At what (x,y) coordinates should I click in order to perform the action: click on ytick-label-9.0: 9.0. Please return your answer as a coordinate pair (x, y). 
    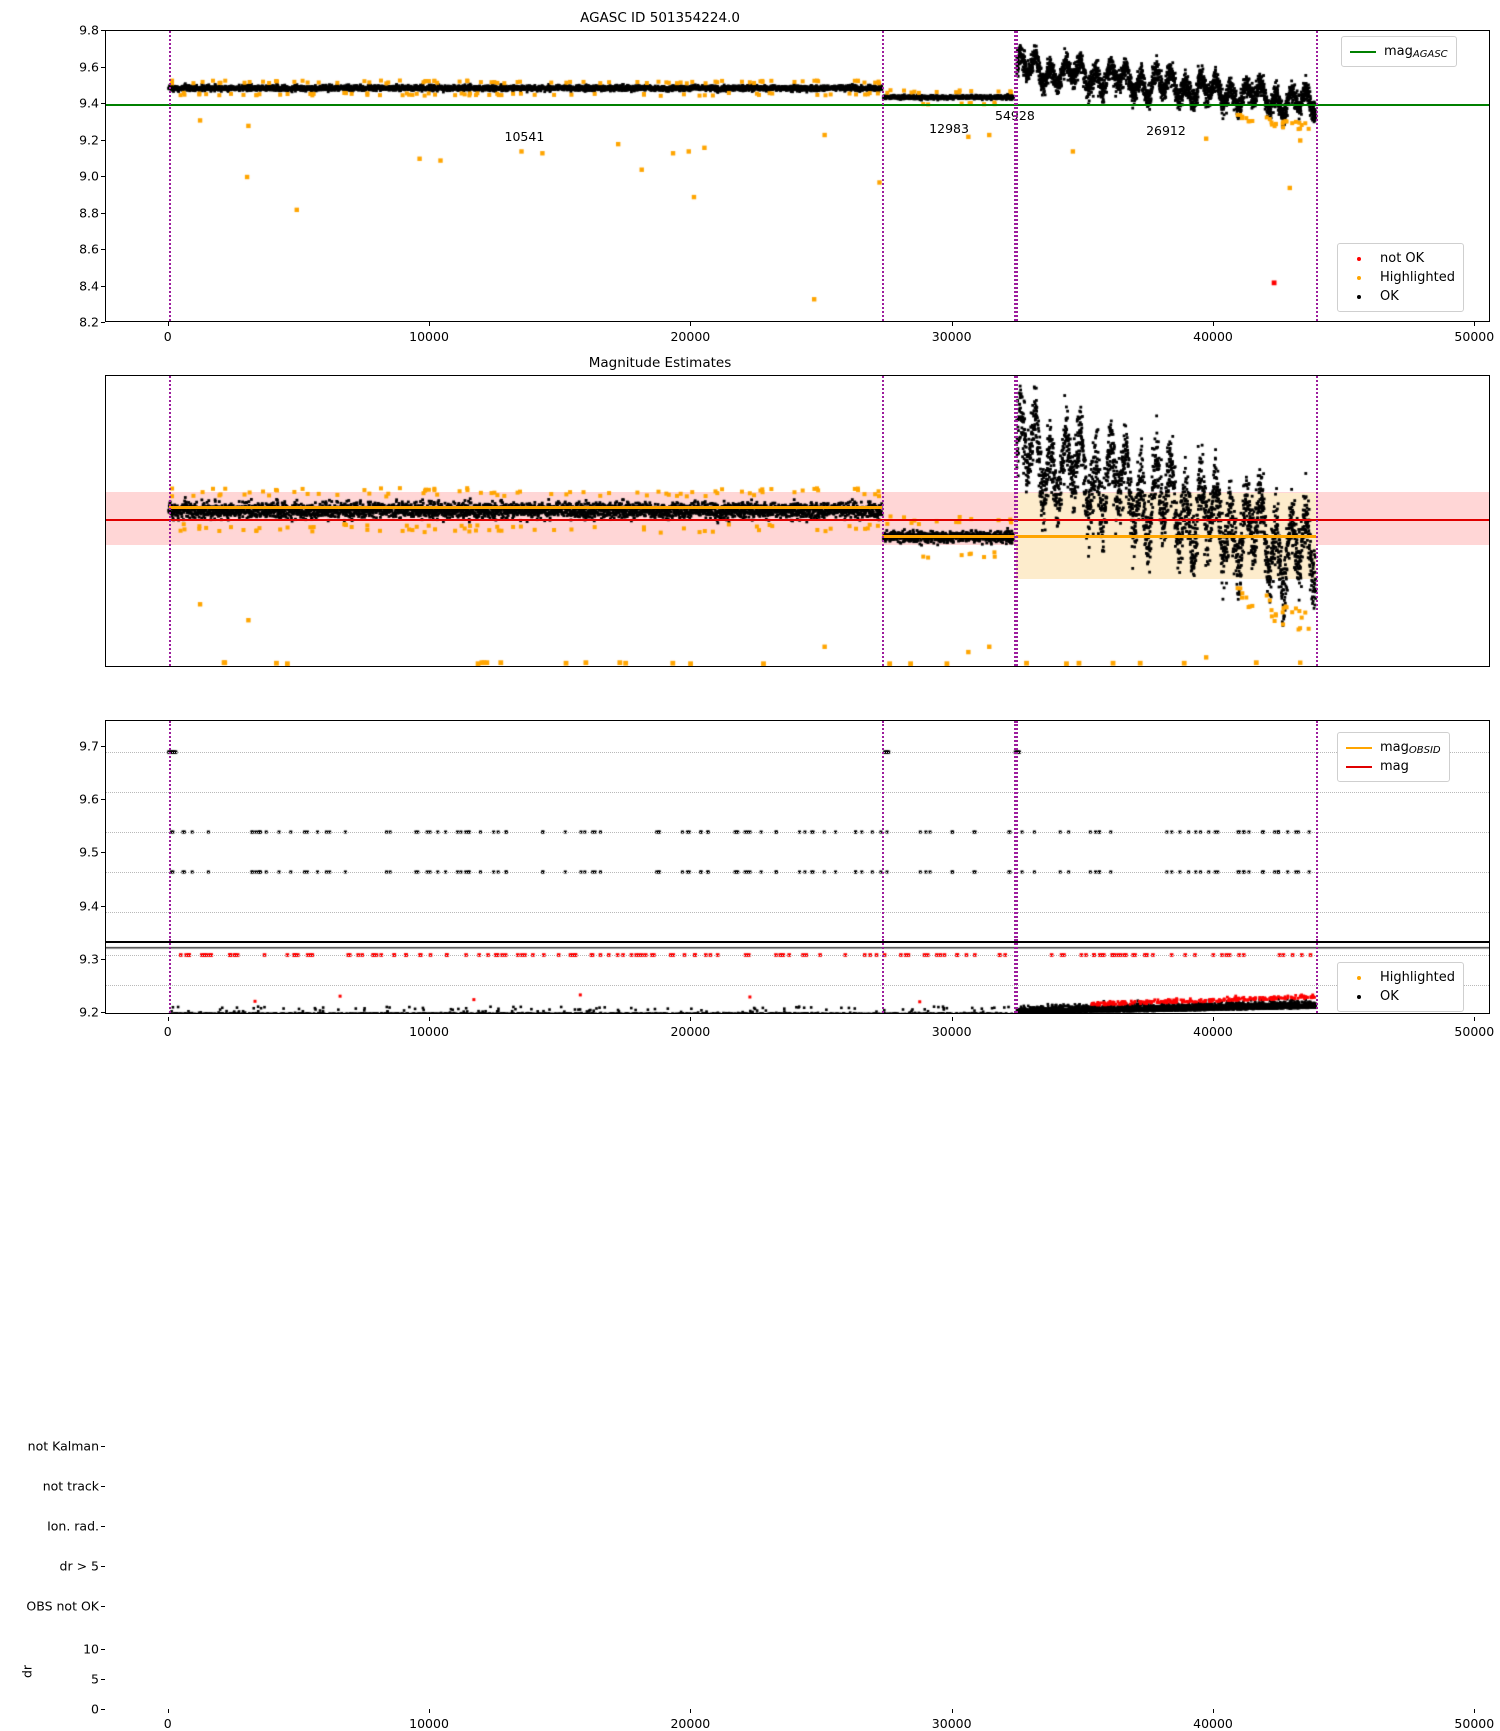
    Looking at the image, I should click on (89, 176).